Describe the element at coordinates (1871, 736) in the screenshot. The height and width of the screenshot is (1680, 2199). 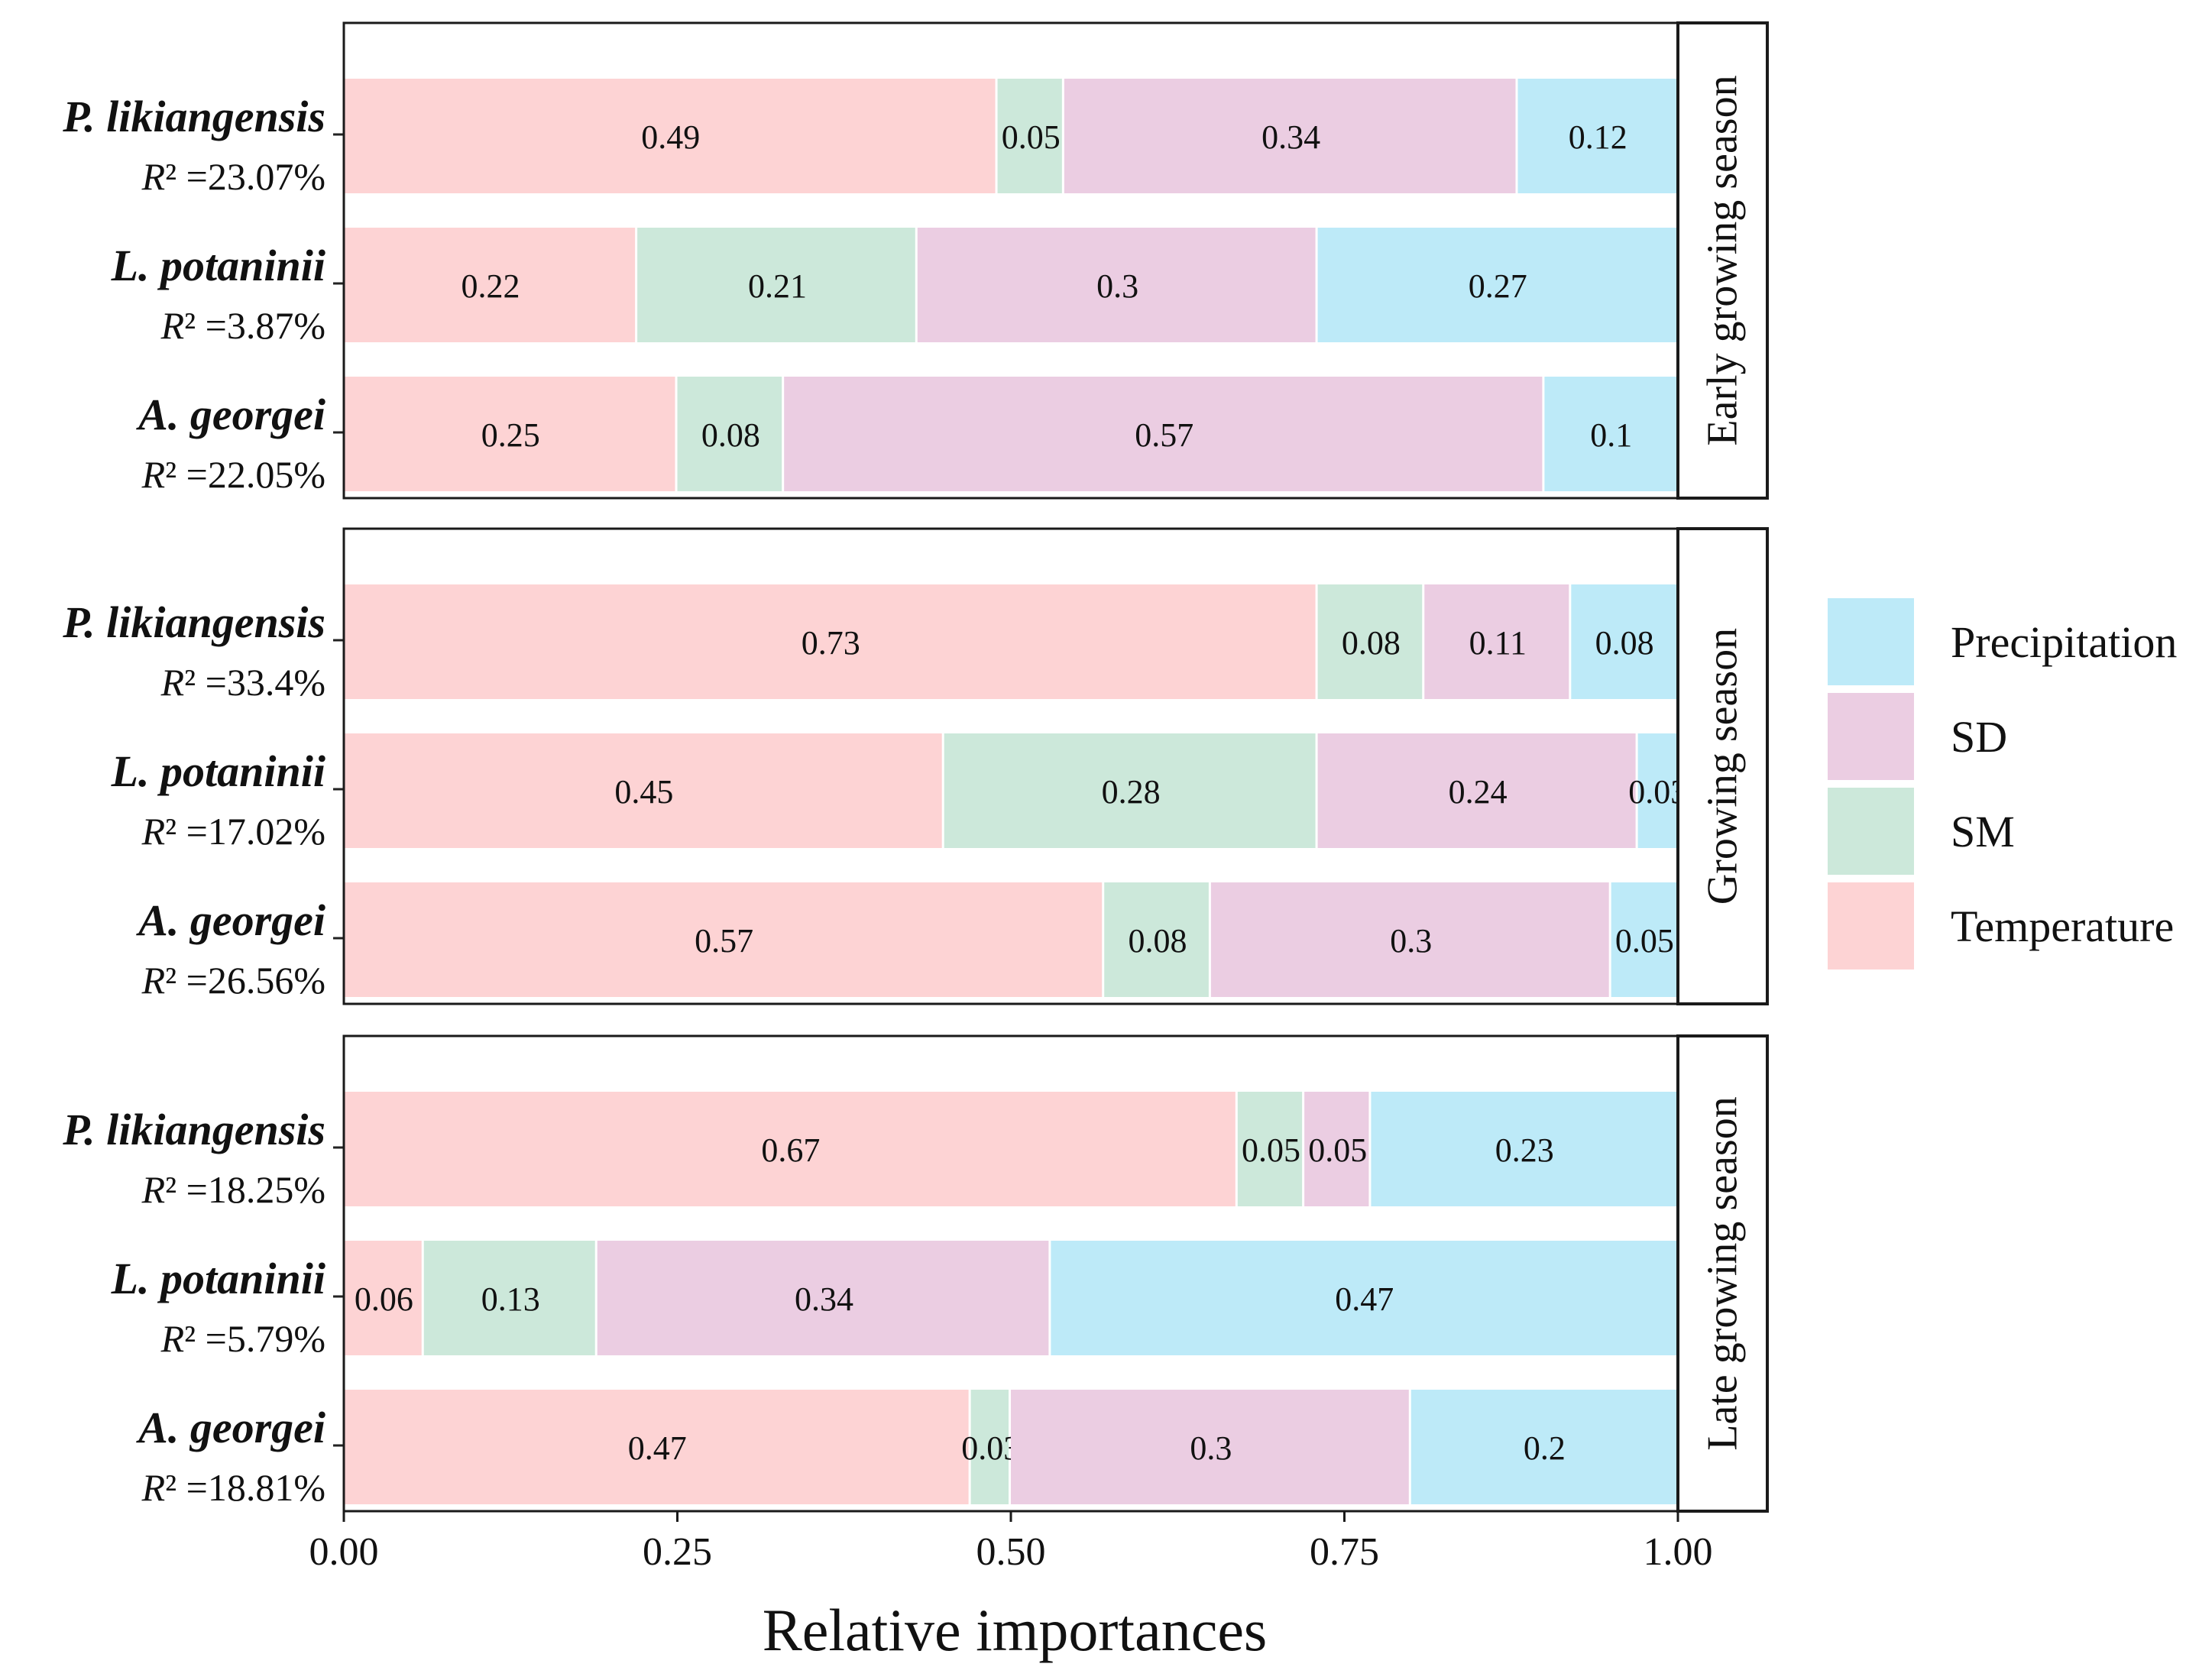
I see `legend-swatch-sd` at that location.